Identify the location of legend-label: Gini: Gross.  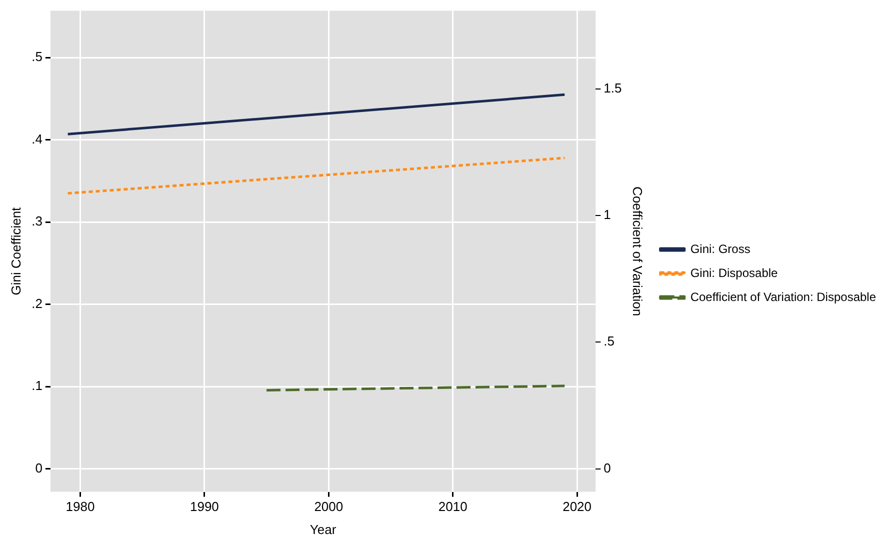
(720, 249).